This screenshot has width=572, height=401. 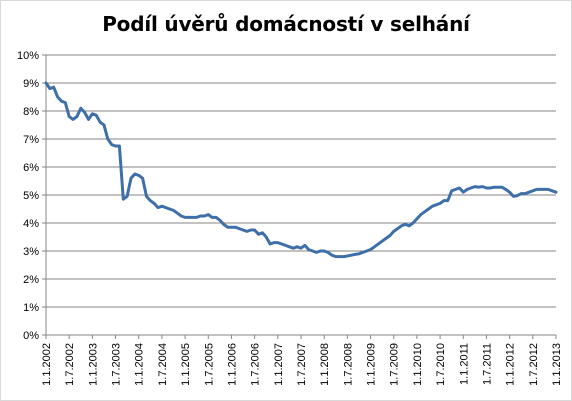 I want to click on x-tick-label: 1.1.2010, so click(x=418, y=364).